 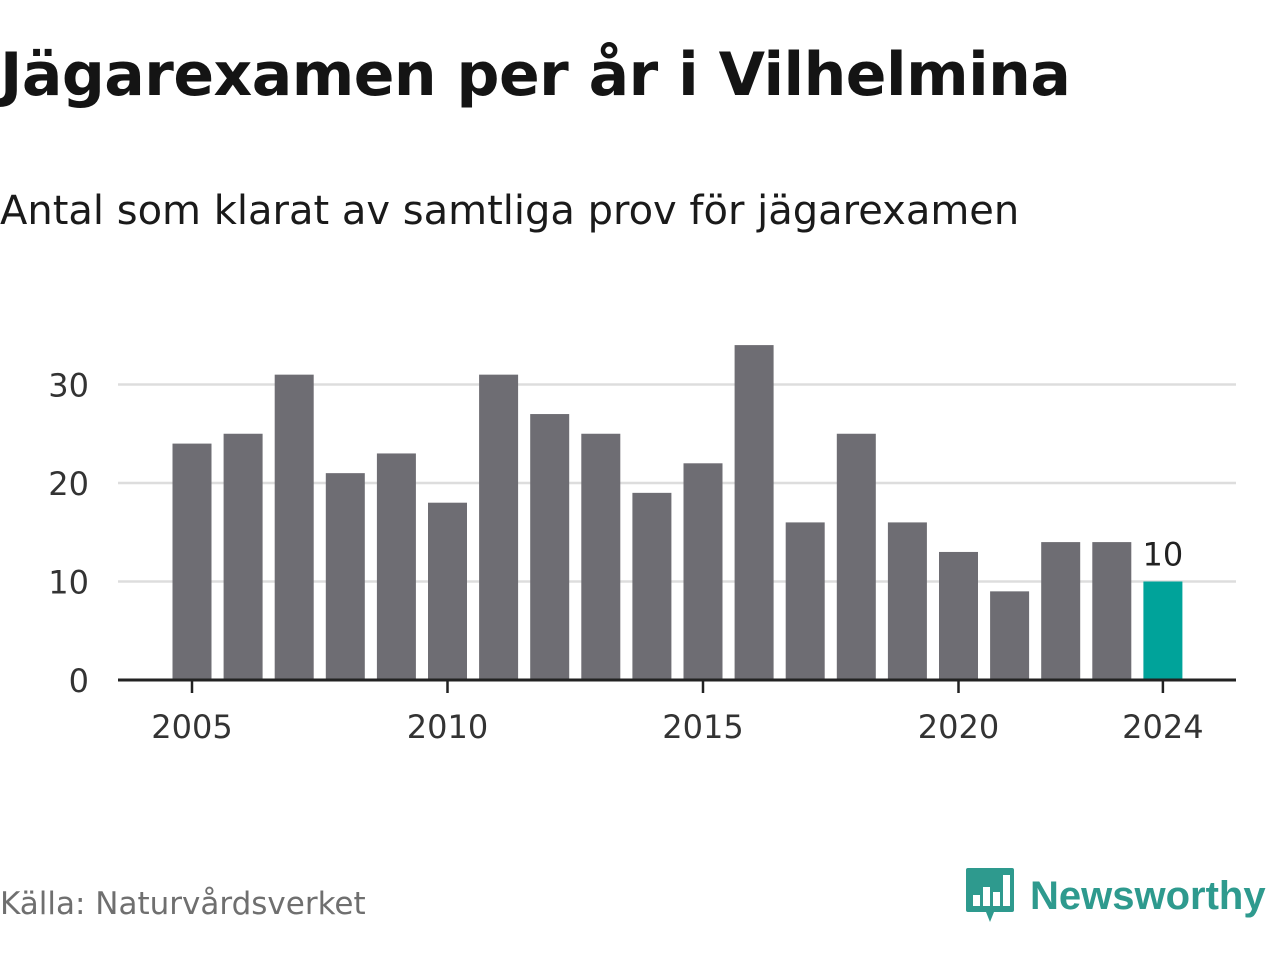 What do you see at coordinates (1163, 555) in the screenshot?
I see `data-label: 10` at bounding box center [1163, 555].